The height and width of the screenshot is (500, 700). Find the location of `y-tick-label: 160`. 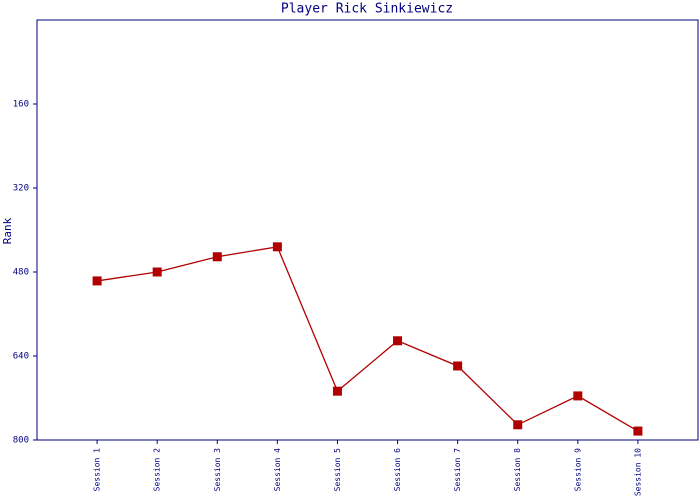

y-tick-label: 160 is located at coordinates (21, 105).